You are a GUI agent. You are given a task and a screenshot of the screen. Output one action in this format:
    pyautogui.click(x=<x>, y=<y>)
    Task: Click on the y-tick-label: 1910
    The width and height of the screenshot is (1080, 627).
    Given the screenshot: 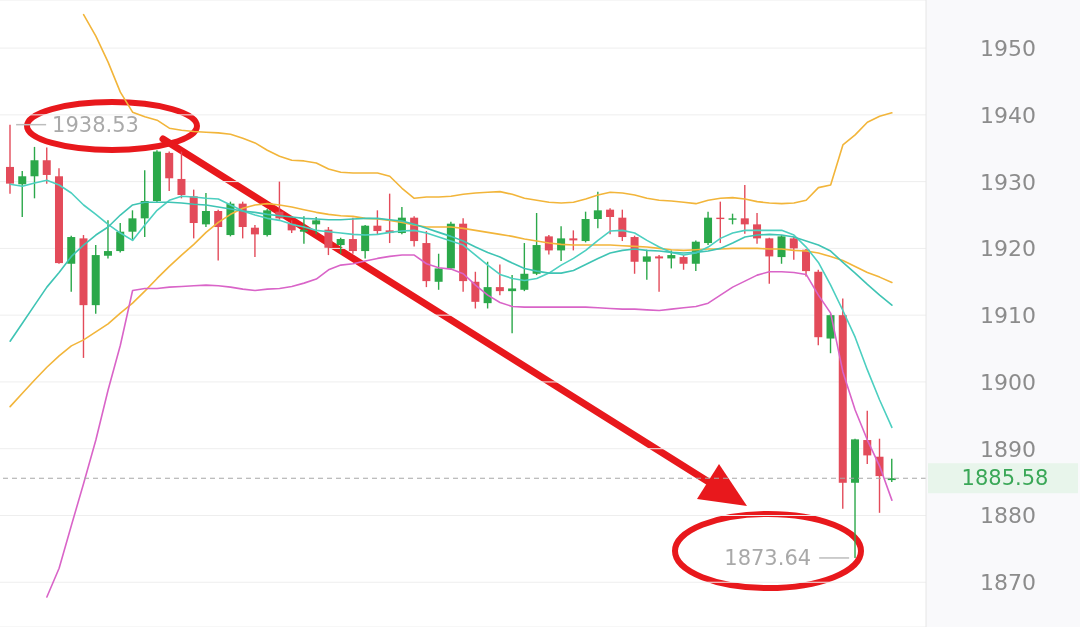 What is the action you would take?
    pyautogui.click(x=1008, y=315)
    